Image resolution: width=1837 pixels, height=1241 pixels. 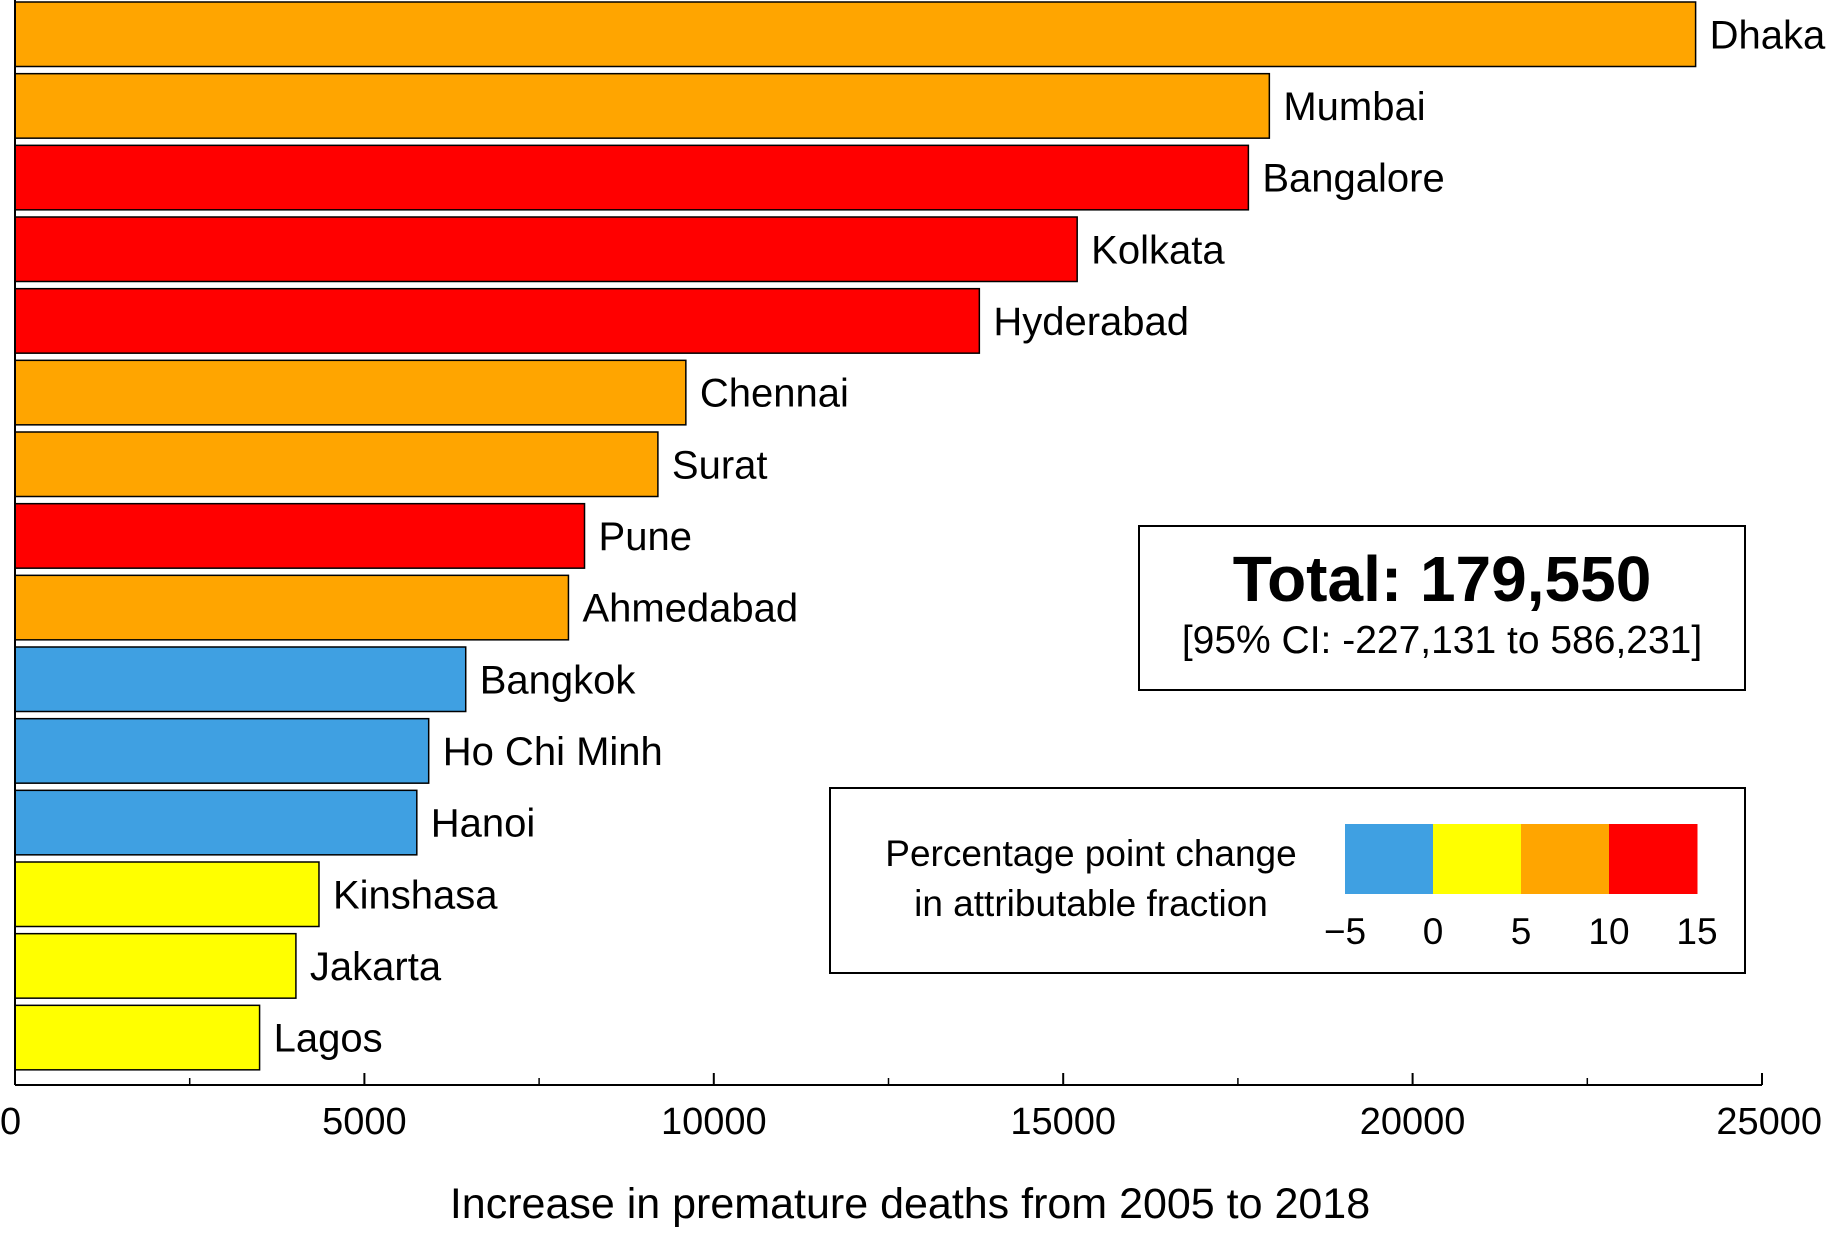 What do you see at coordinates (690, 609) in the screenshot?
I see `bar-label-ahmedabad: Ahmedabad` at bounding box center [690, 609].